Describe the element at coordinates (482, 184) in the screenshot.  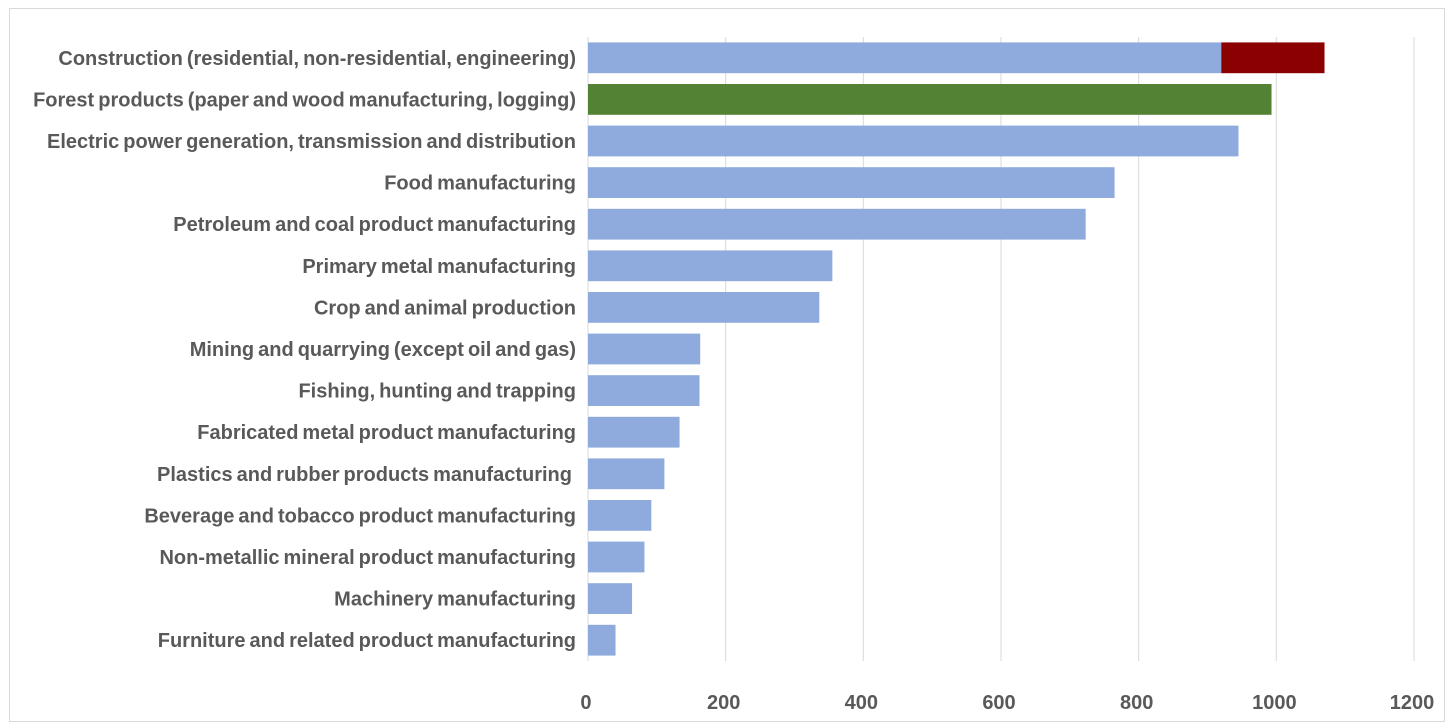
I see `category-label: Food manufacturing` at that location.